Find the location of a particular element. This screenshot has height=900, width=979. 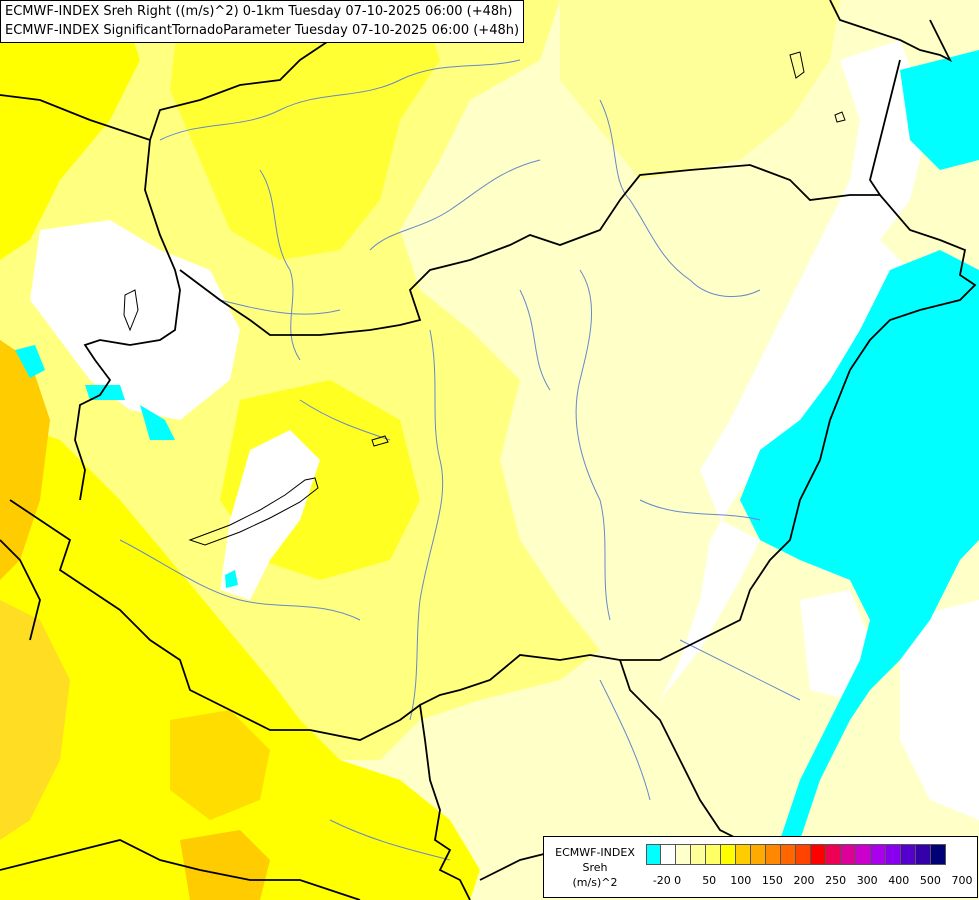

legend-ticks: -20 0 50 100 150 200 250 300 400 500 700 is located at coordinates (811, 882).